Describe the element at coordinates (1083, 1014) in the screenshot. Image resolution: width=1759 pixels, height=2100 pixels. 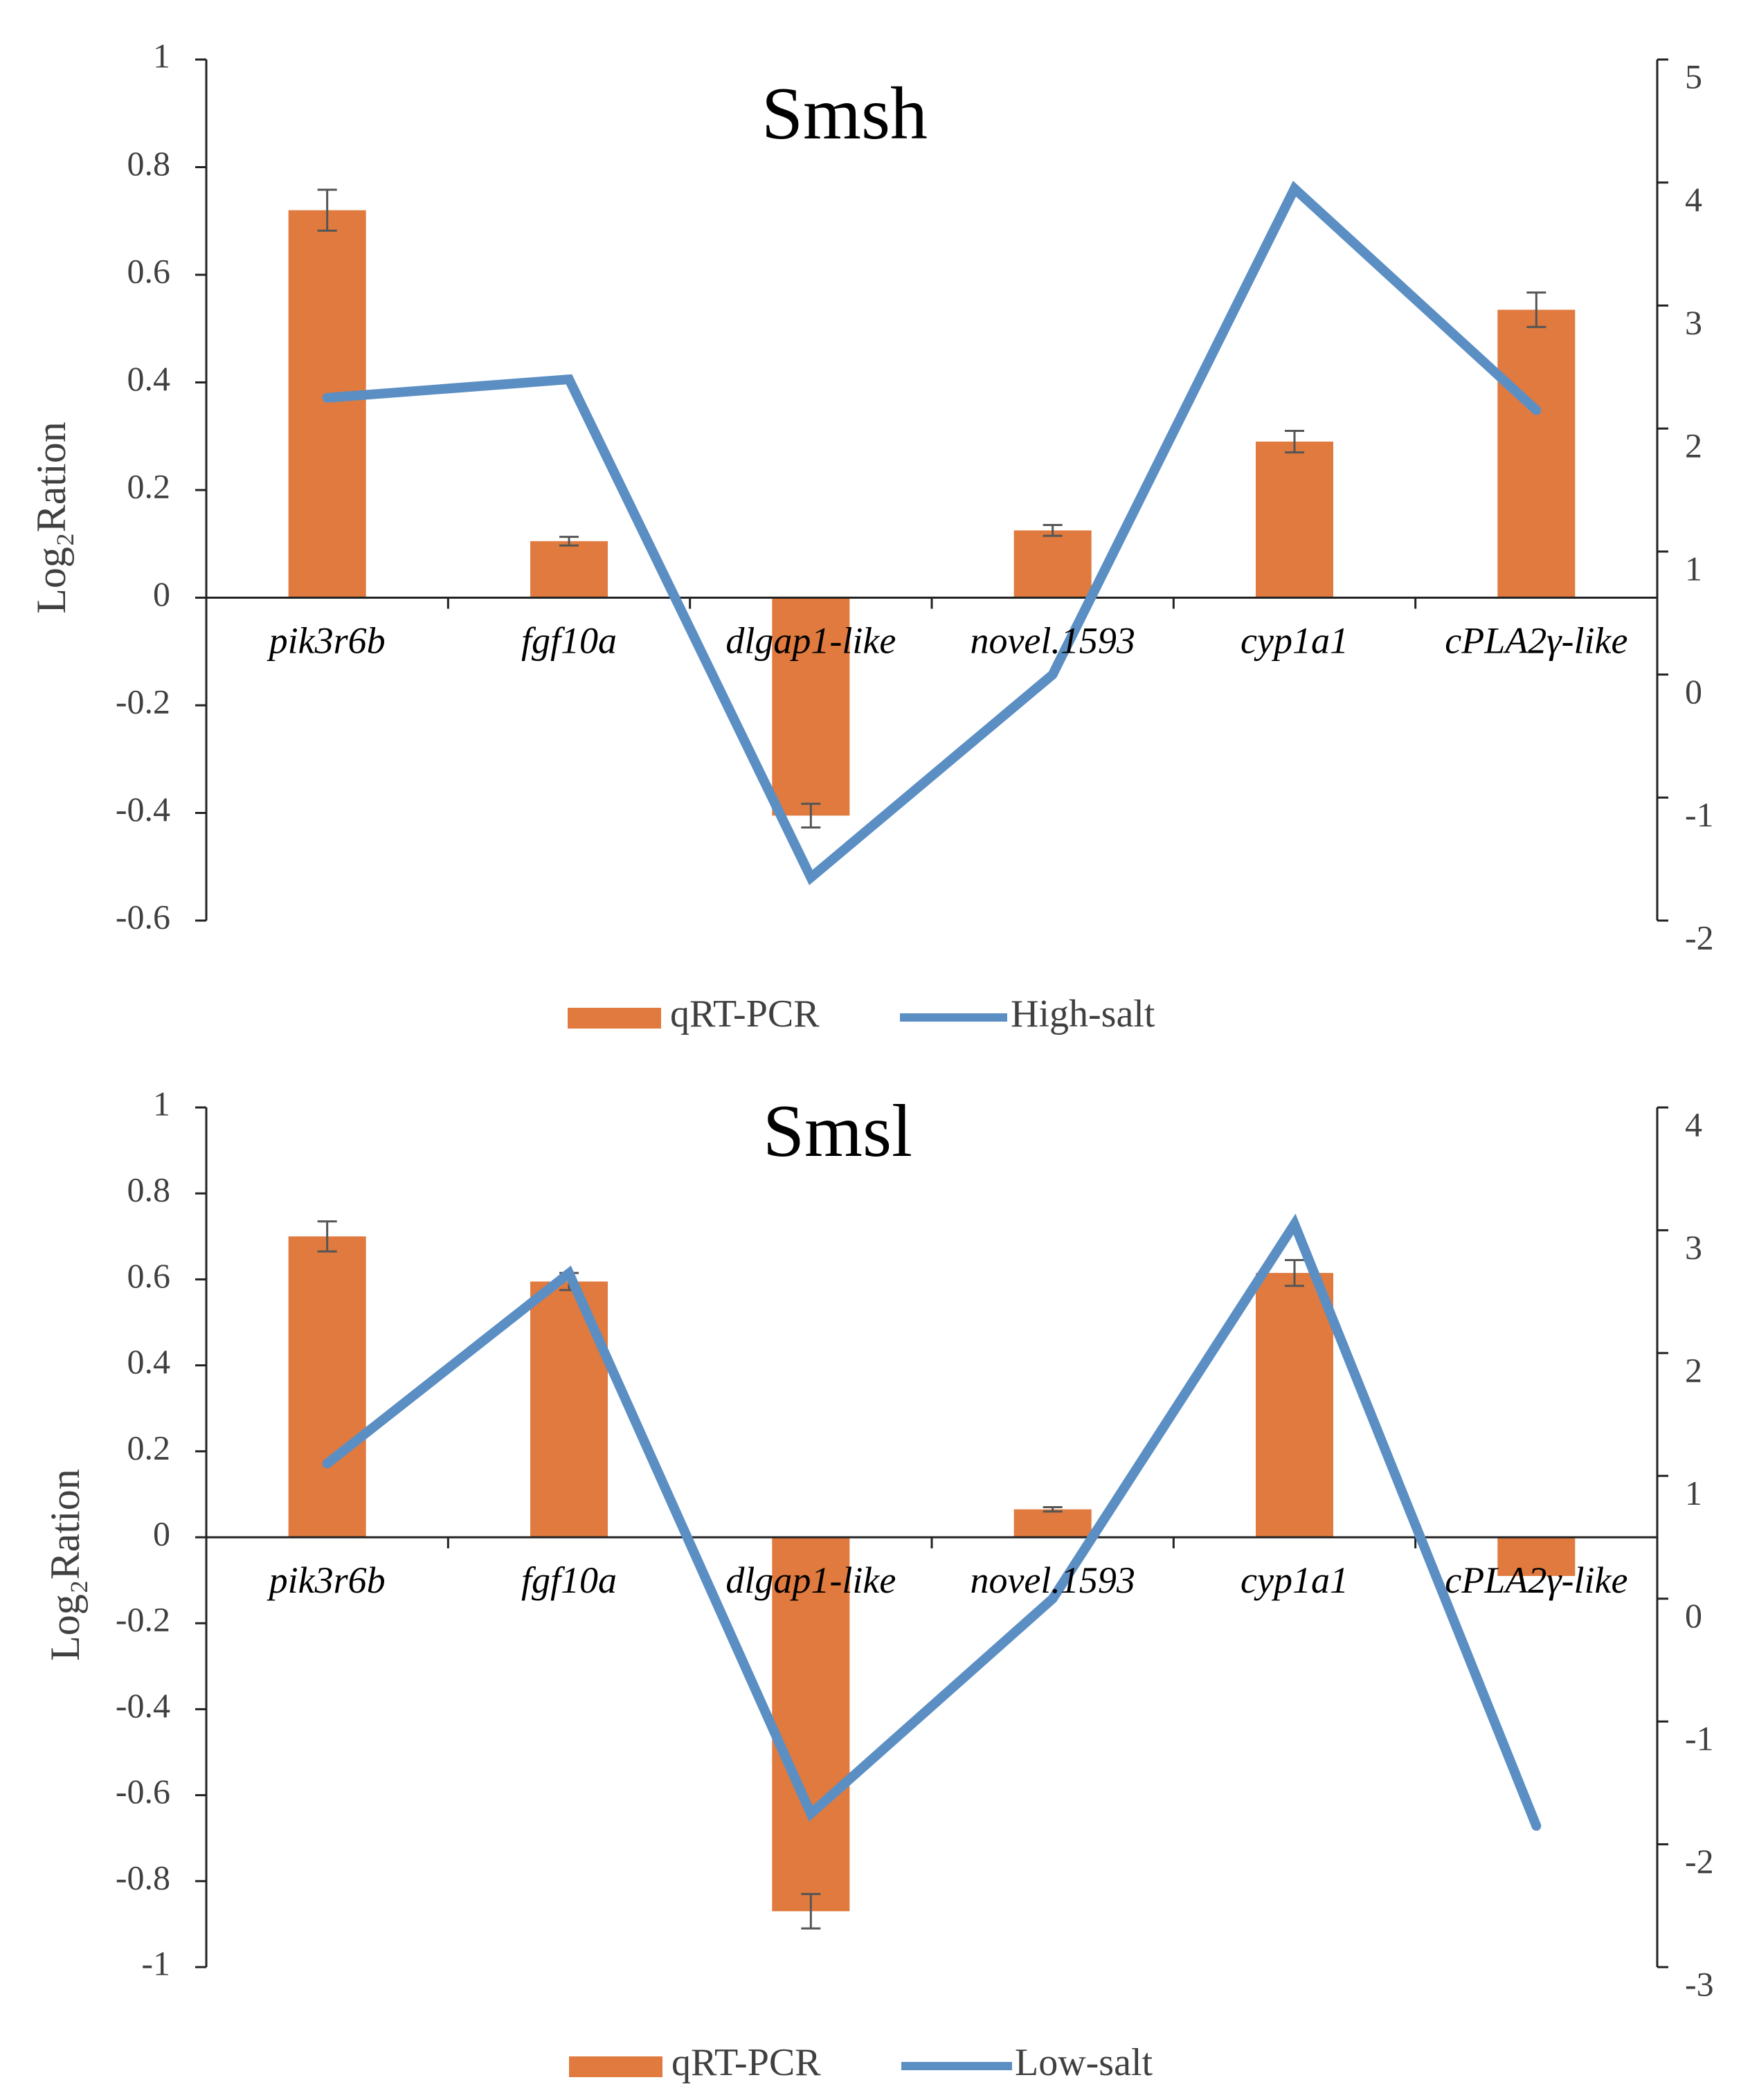
I see `legend-label: High-salt` at that location.